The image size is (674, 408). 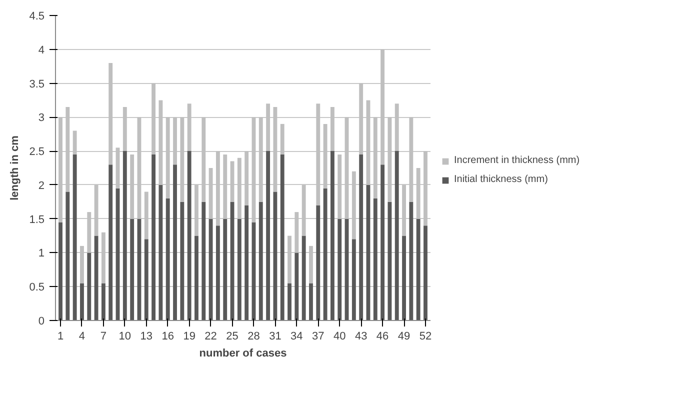 What do you see at coordinates (232, 336) in the screenshot?
I see `x-tick-label: 25` at bounding box center [232, 336].